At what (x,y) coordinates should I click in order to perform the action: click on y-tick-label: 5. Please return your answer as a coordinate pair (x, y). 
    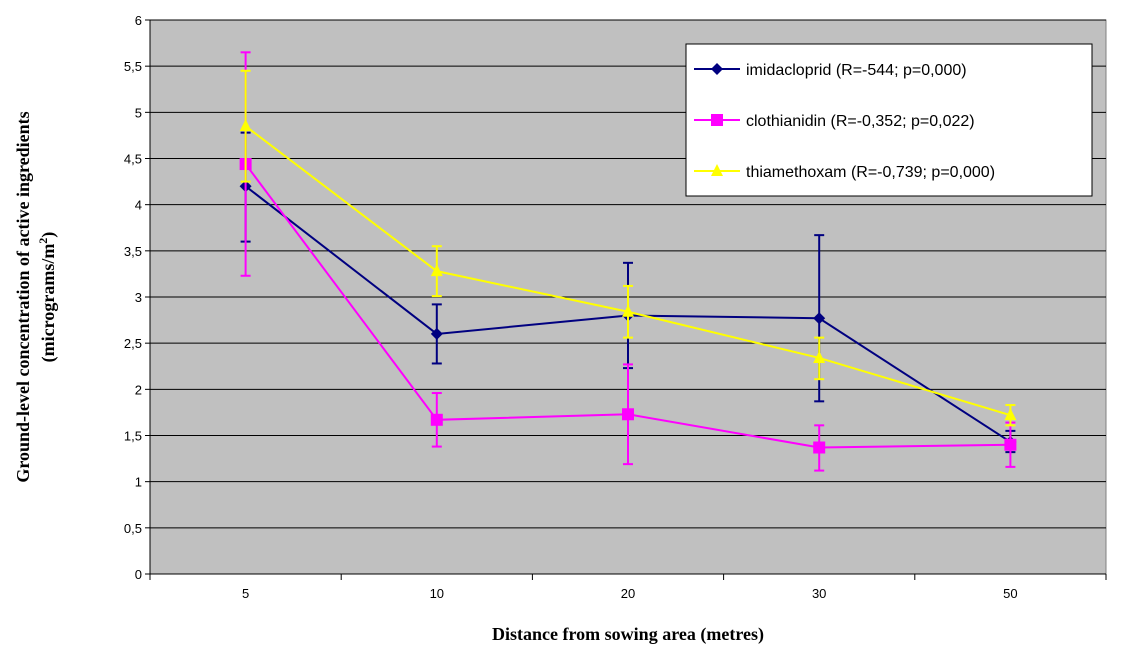
    Looking at the image, I should click on (138, 112).